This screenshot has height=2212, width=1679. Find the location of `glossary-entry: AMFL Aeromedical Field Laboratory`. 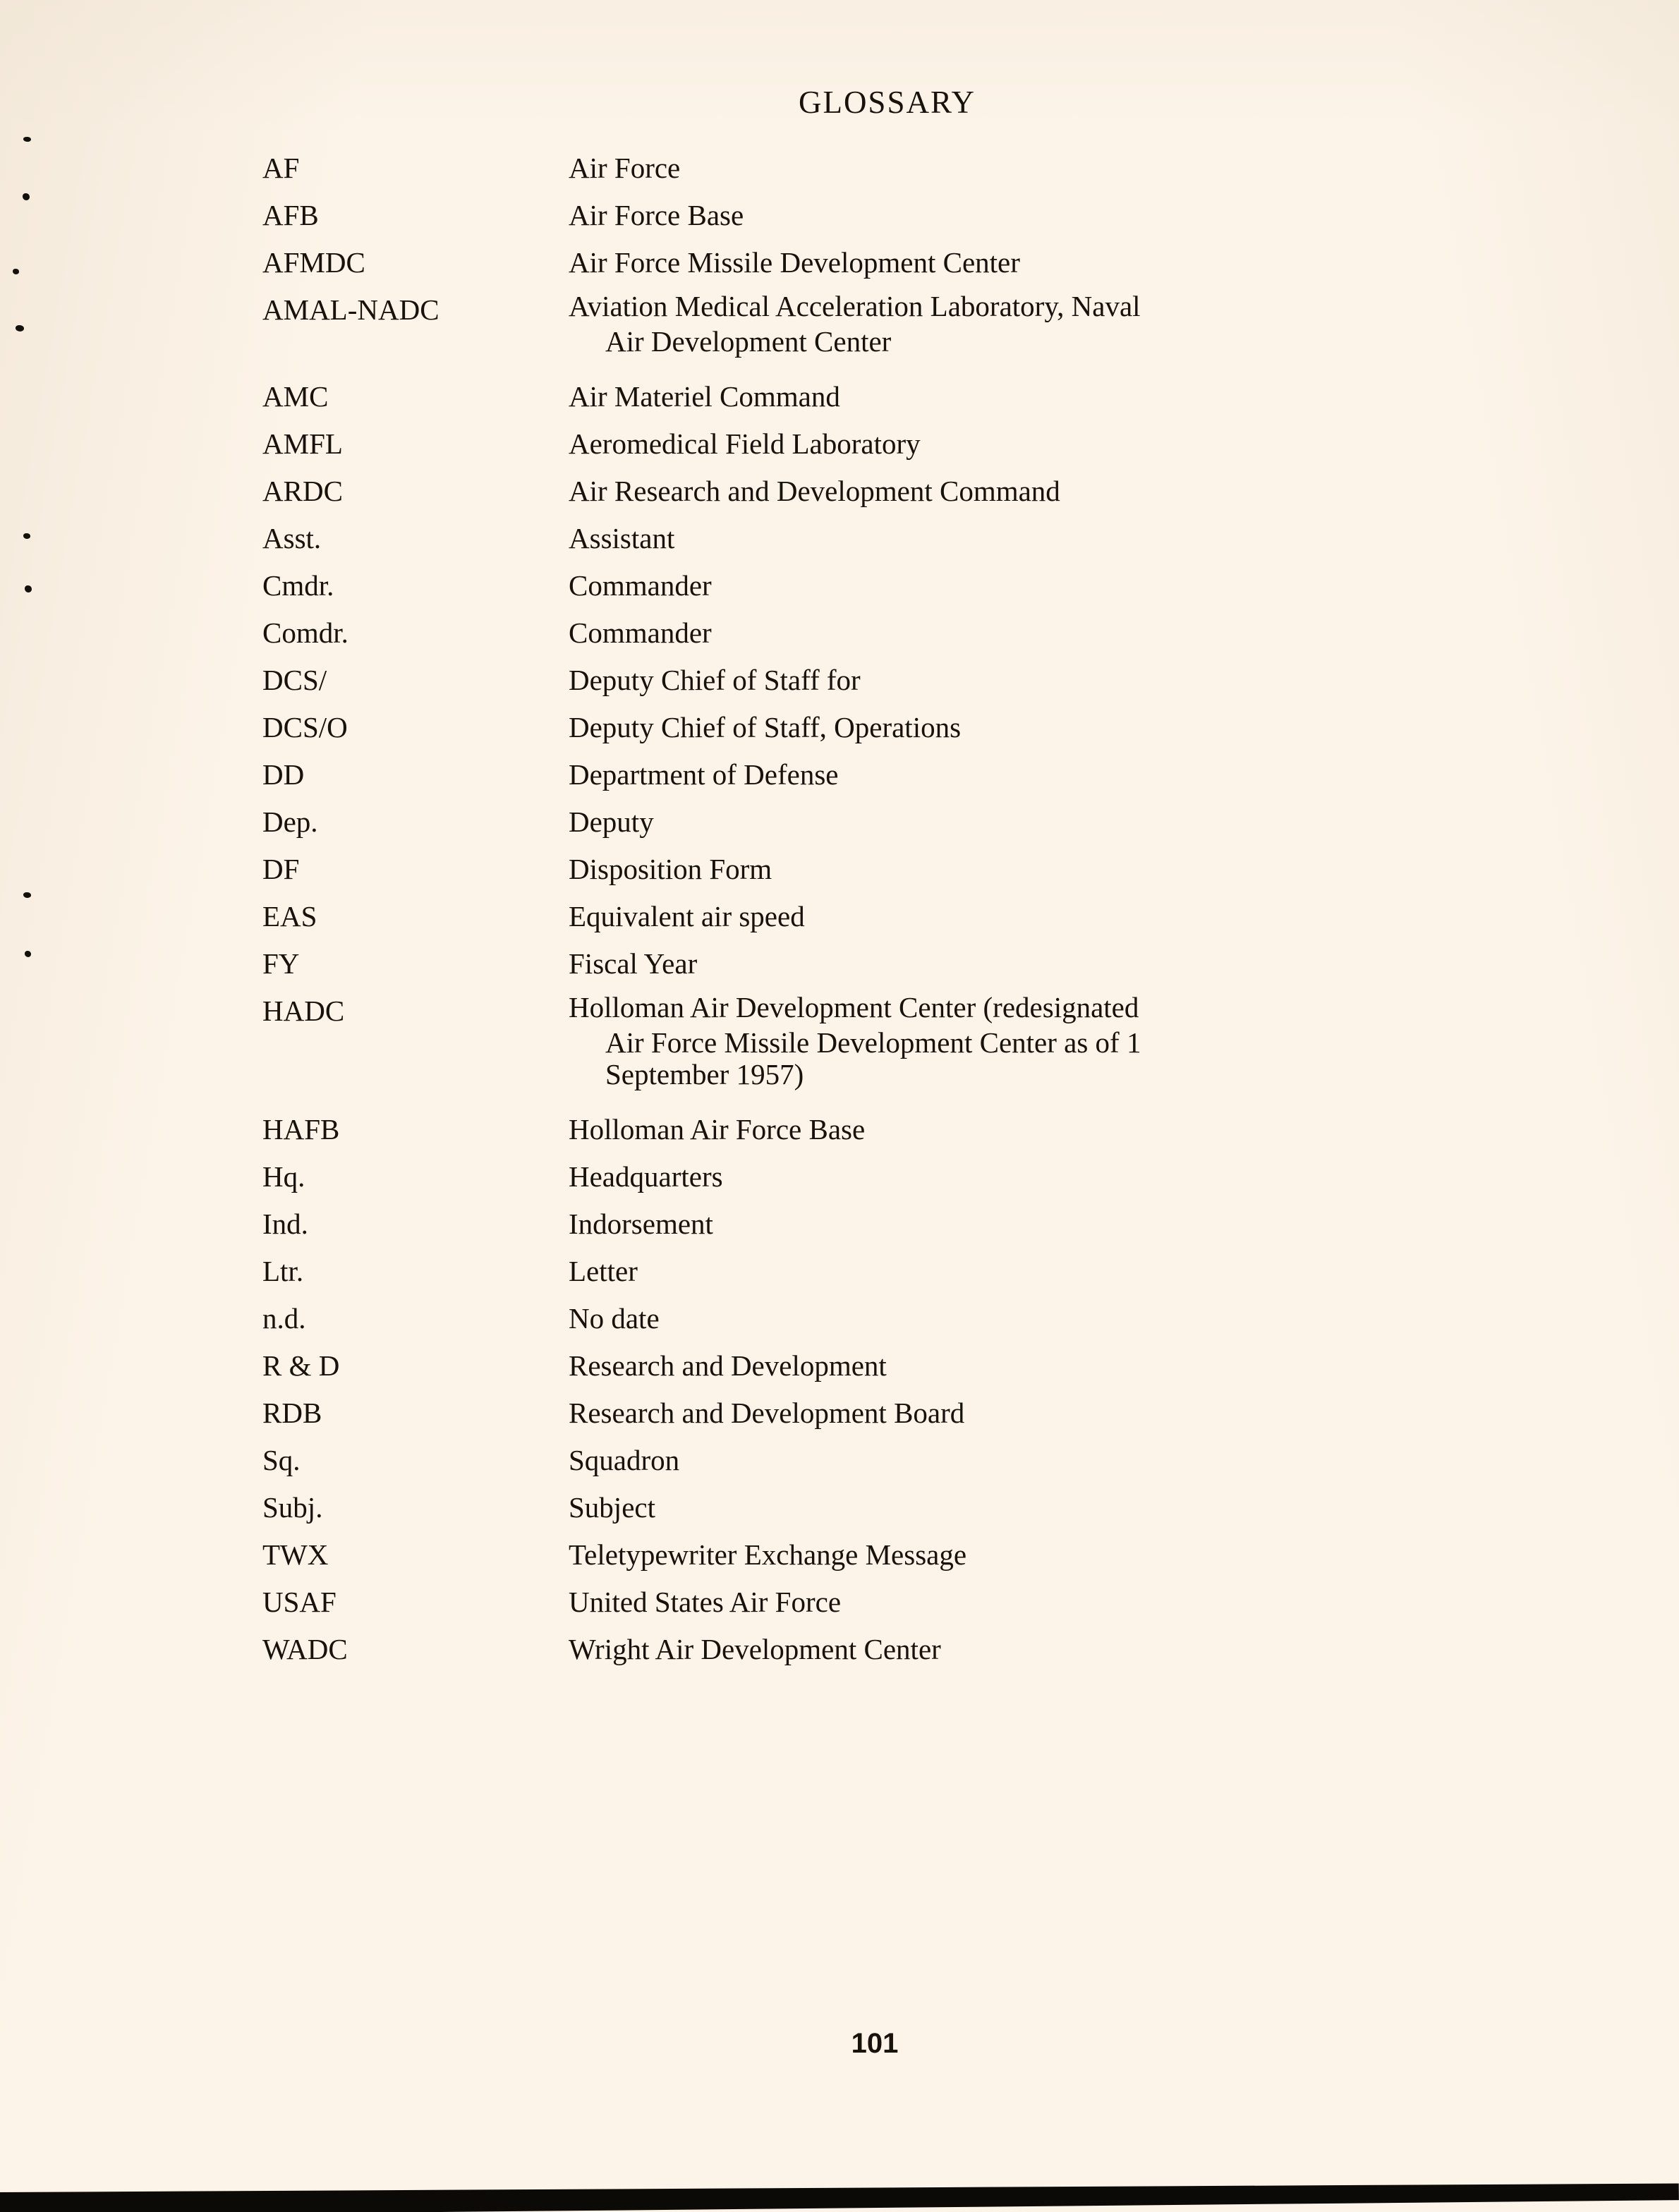

glossary-entry: AMFL Aeromedical Field Laboratory is located at coordinates (839, 444).